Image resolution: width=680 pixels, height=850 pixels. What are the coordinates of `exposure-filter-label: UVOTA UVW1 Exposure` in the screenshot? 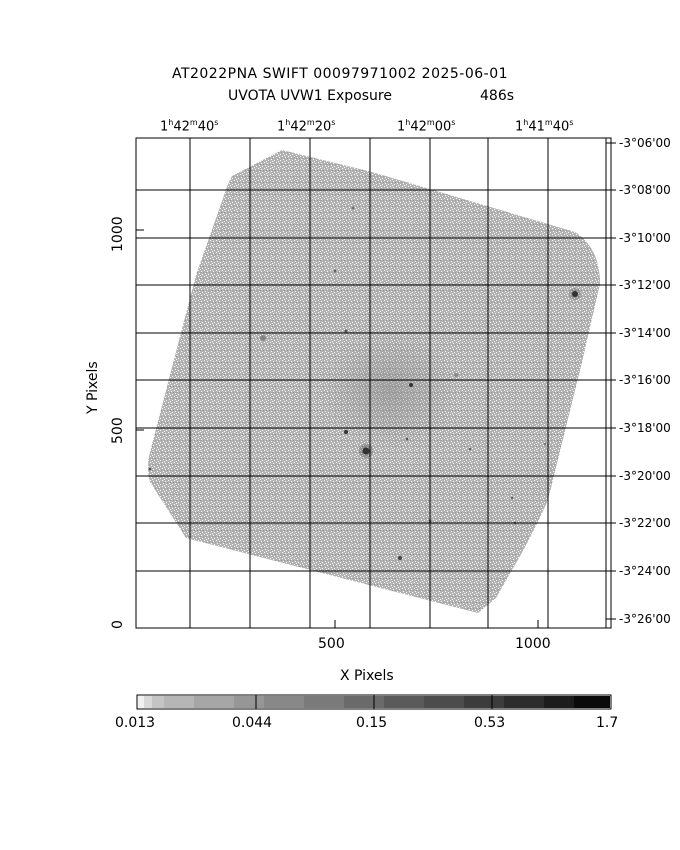 It's located at (310, 96).